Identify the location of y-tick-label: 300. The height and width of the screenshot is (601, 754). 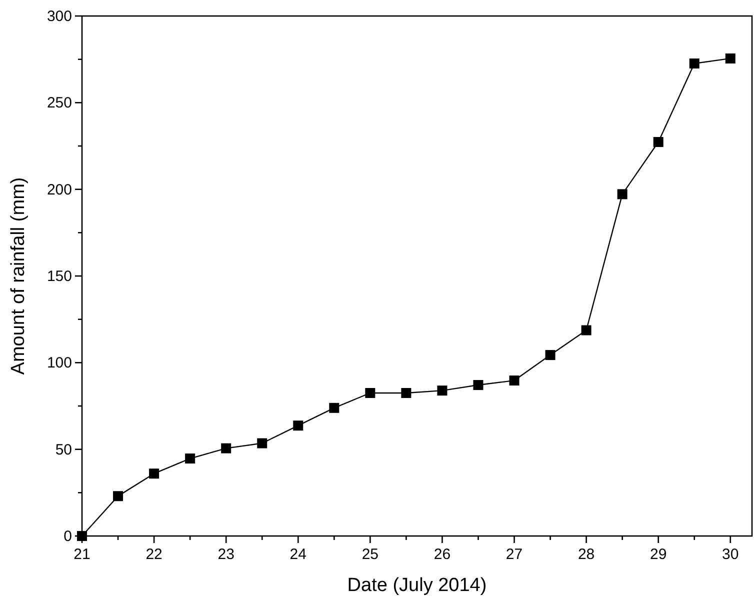
(59, 16).